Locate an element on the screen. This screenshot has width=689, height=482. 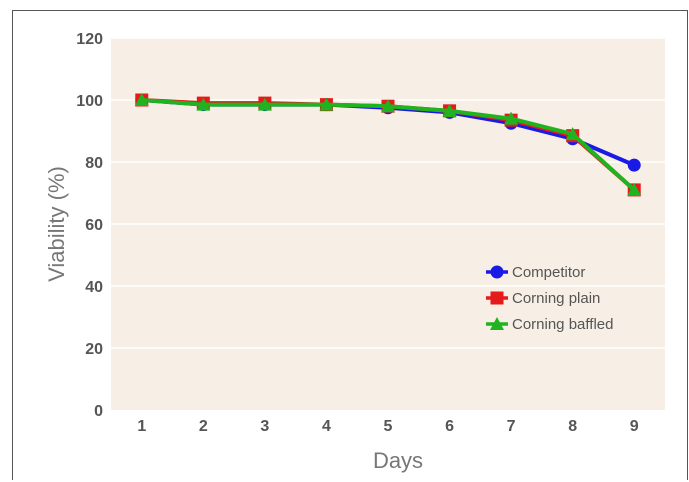
x-axis-title: Days is located at coordinates (398, 460).